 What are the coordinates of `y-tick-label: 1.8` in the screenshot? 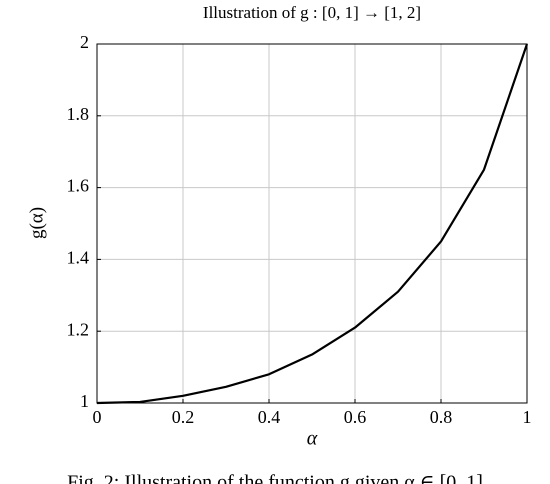 It's located at (78, 114).